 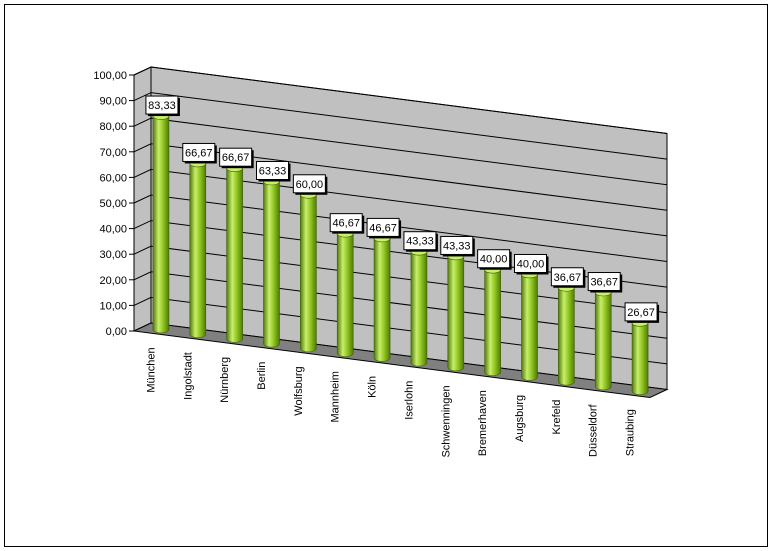 I want to click on data-label: 26,67, so click(x=641, y=313).